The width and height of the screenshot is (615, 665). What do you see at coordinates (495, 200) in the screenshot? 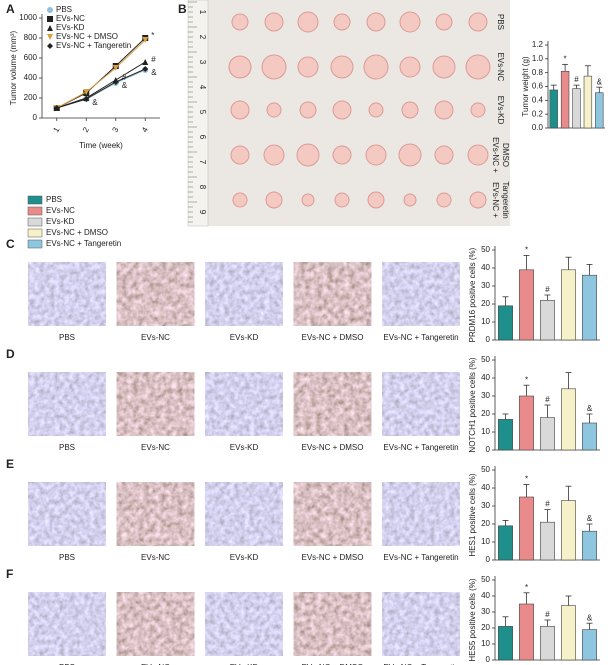
I see `photo-row-label: EVs-NC +` at bounding box center [495, 200].